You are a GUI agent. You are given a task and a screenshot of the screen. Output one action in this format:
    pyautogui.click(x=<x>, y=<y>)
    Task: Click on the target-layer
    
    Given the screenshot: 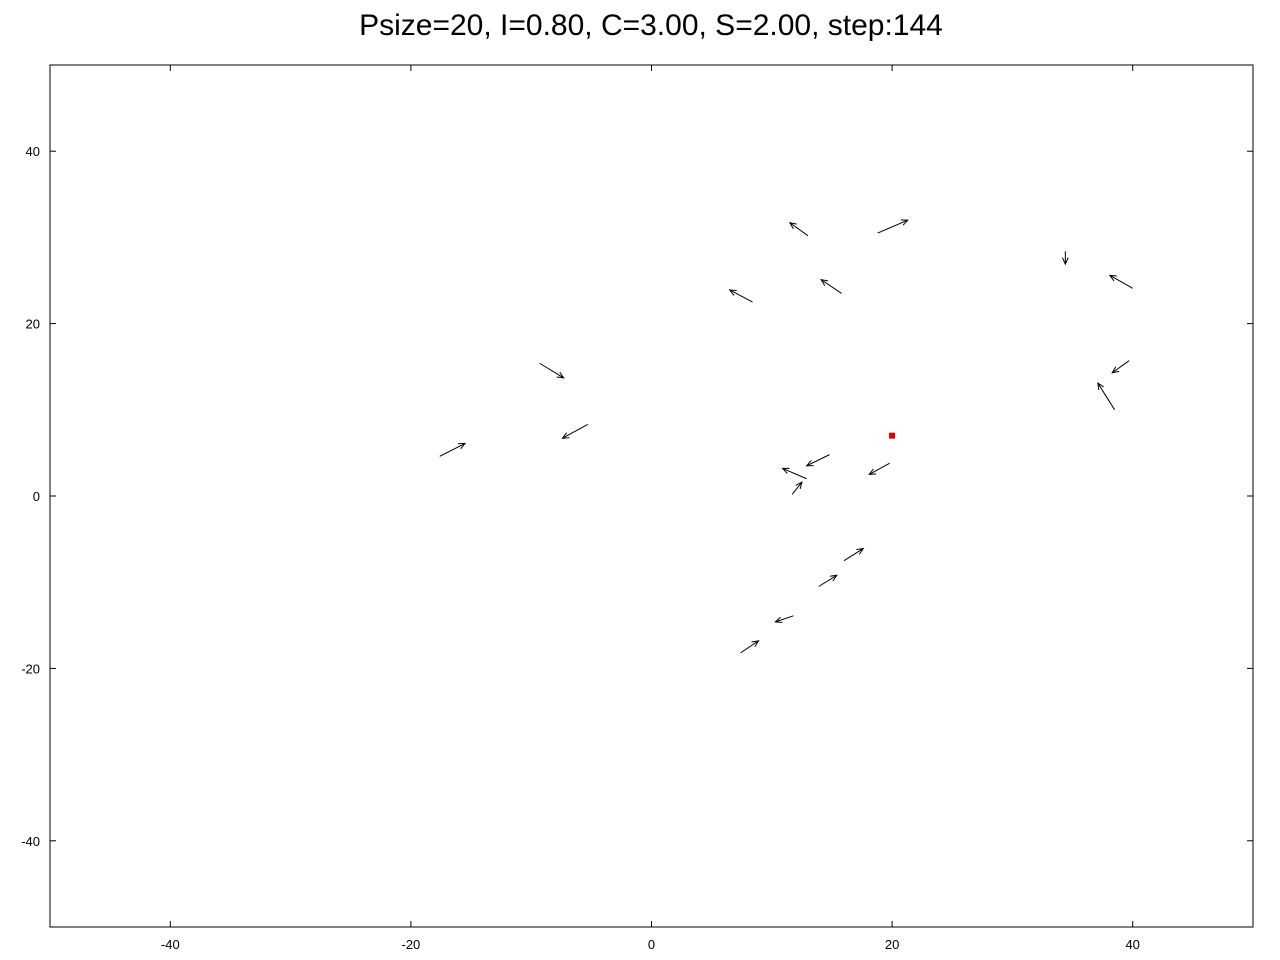 What is the action you would take?
    pyautogui.click(x=892, y=435)
    